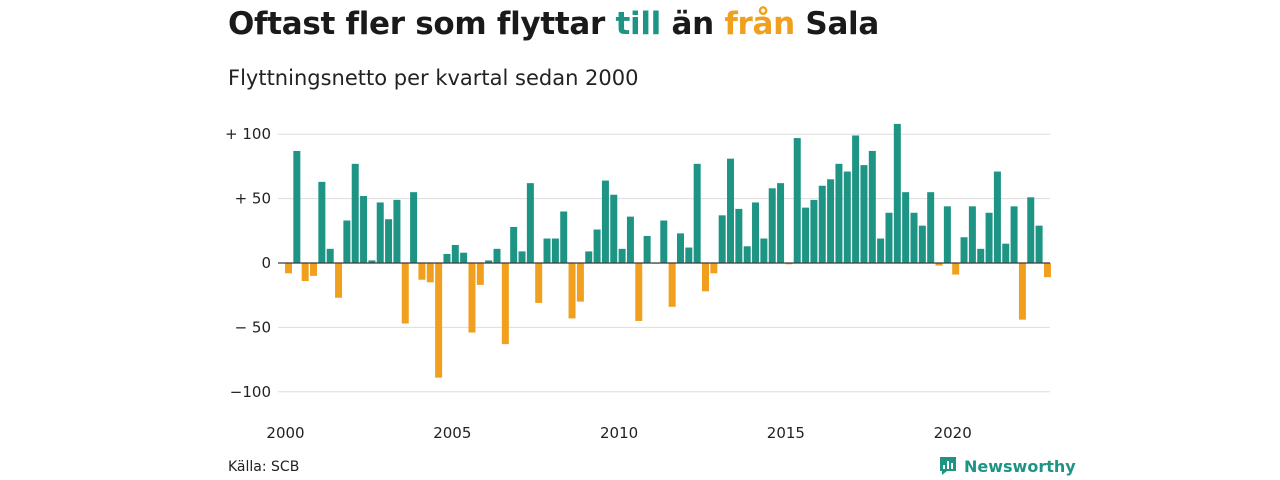  I want to click on x-tick-label: 2020, so click(953, 433).